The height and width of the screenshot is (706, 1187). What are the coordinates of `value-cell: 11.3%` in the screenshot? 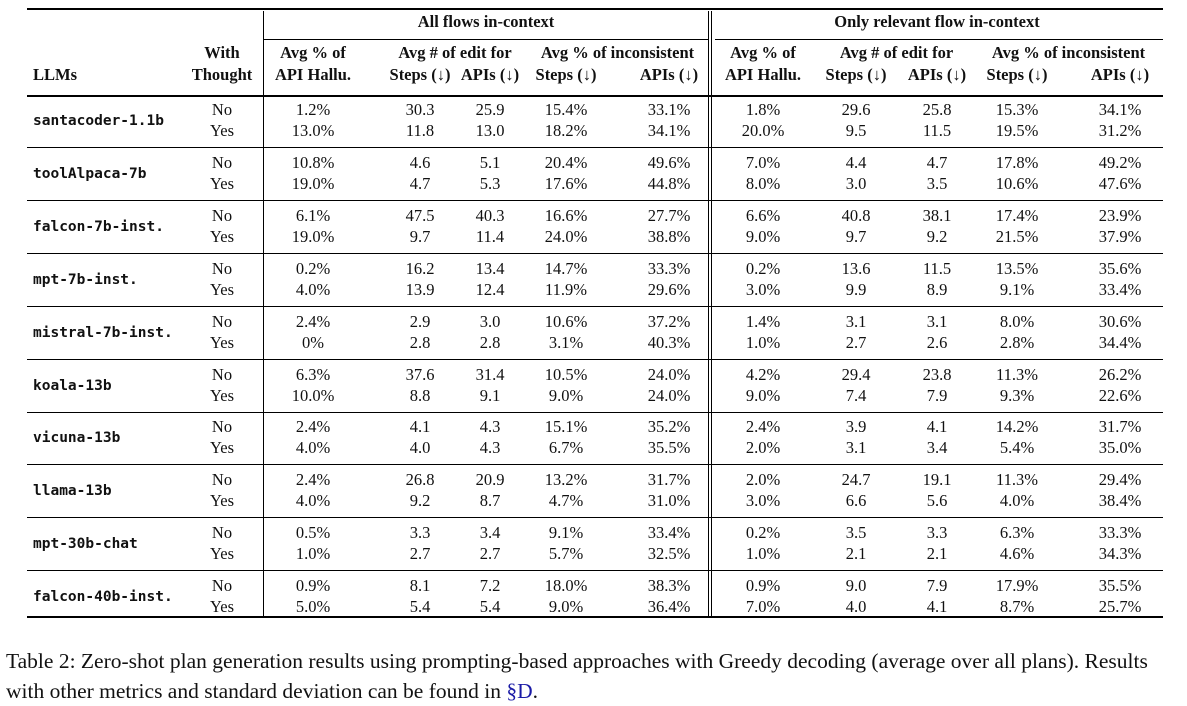 It's located at (1016, 480).